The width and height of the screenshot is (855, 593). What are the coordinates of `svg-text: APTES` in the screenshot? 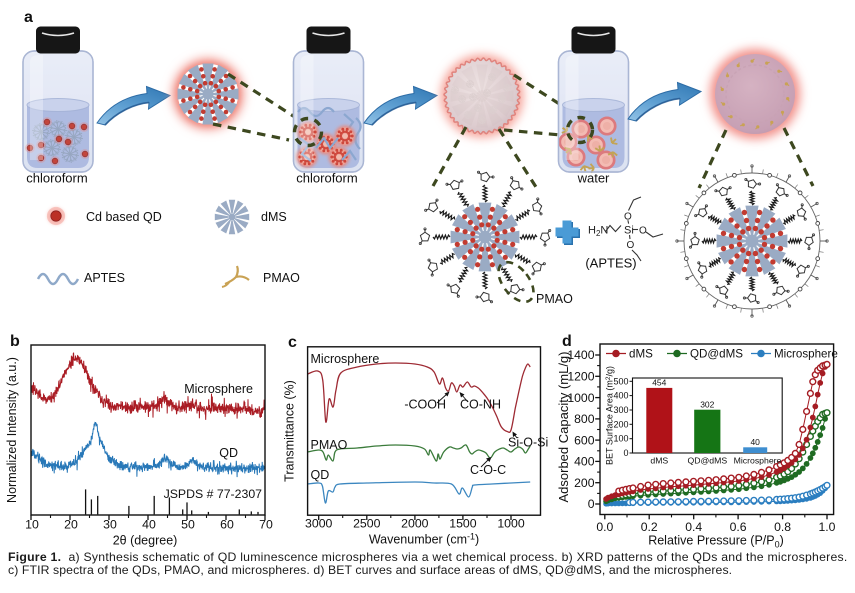 It's located at (104, 278).